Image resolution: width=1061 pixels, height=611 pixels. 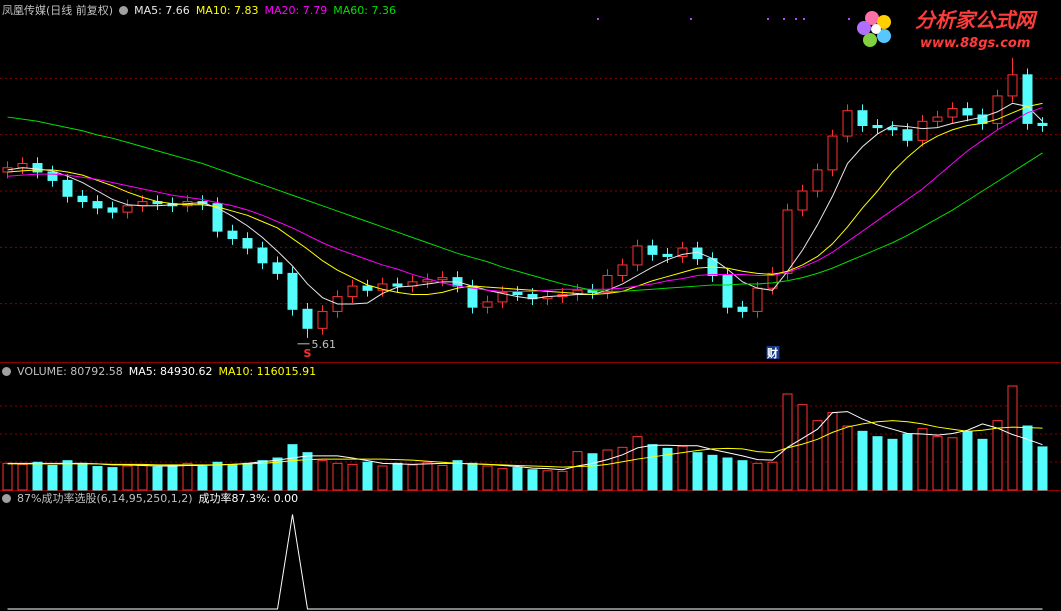 I want to click on watermark-title: 分析家公式网, so click(x=976, y=20).